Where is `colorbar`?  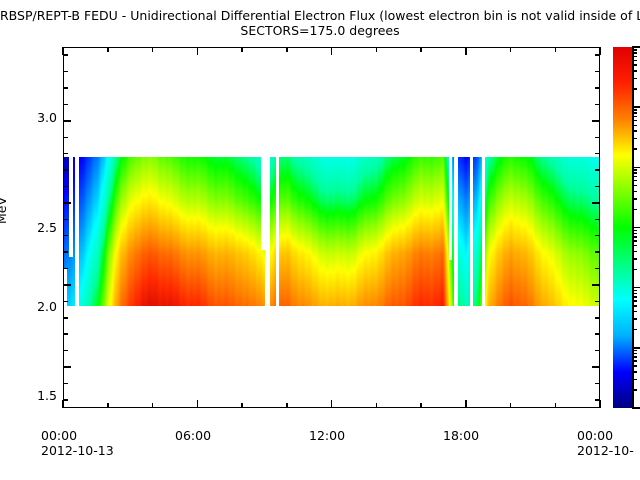 colorbar is located at coordinates (622, 227).